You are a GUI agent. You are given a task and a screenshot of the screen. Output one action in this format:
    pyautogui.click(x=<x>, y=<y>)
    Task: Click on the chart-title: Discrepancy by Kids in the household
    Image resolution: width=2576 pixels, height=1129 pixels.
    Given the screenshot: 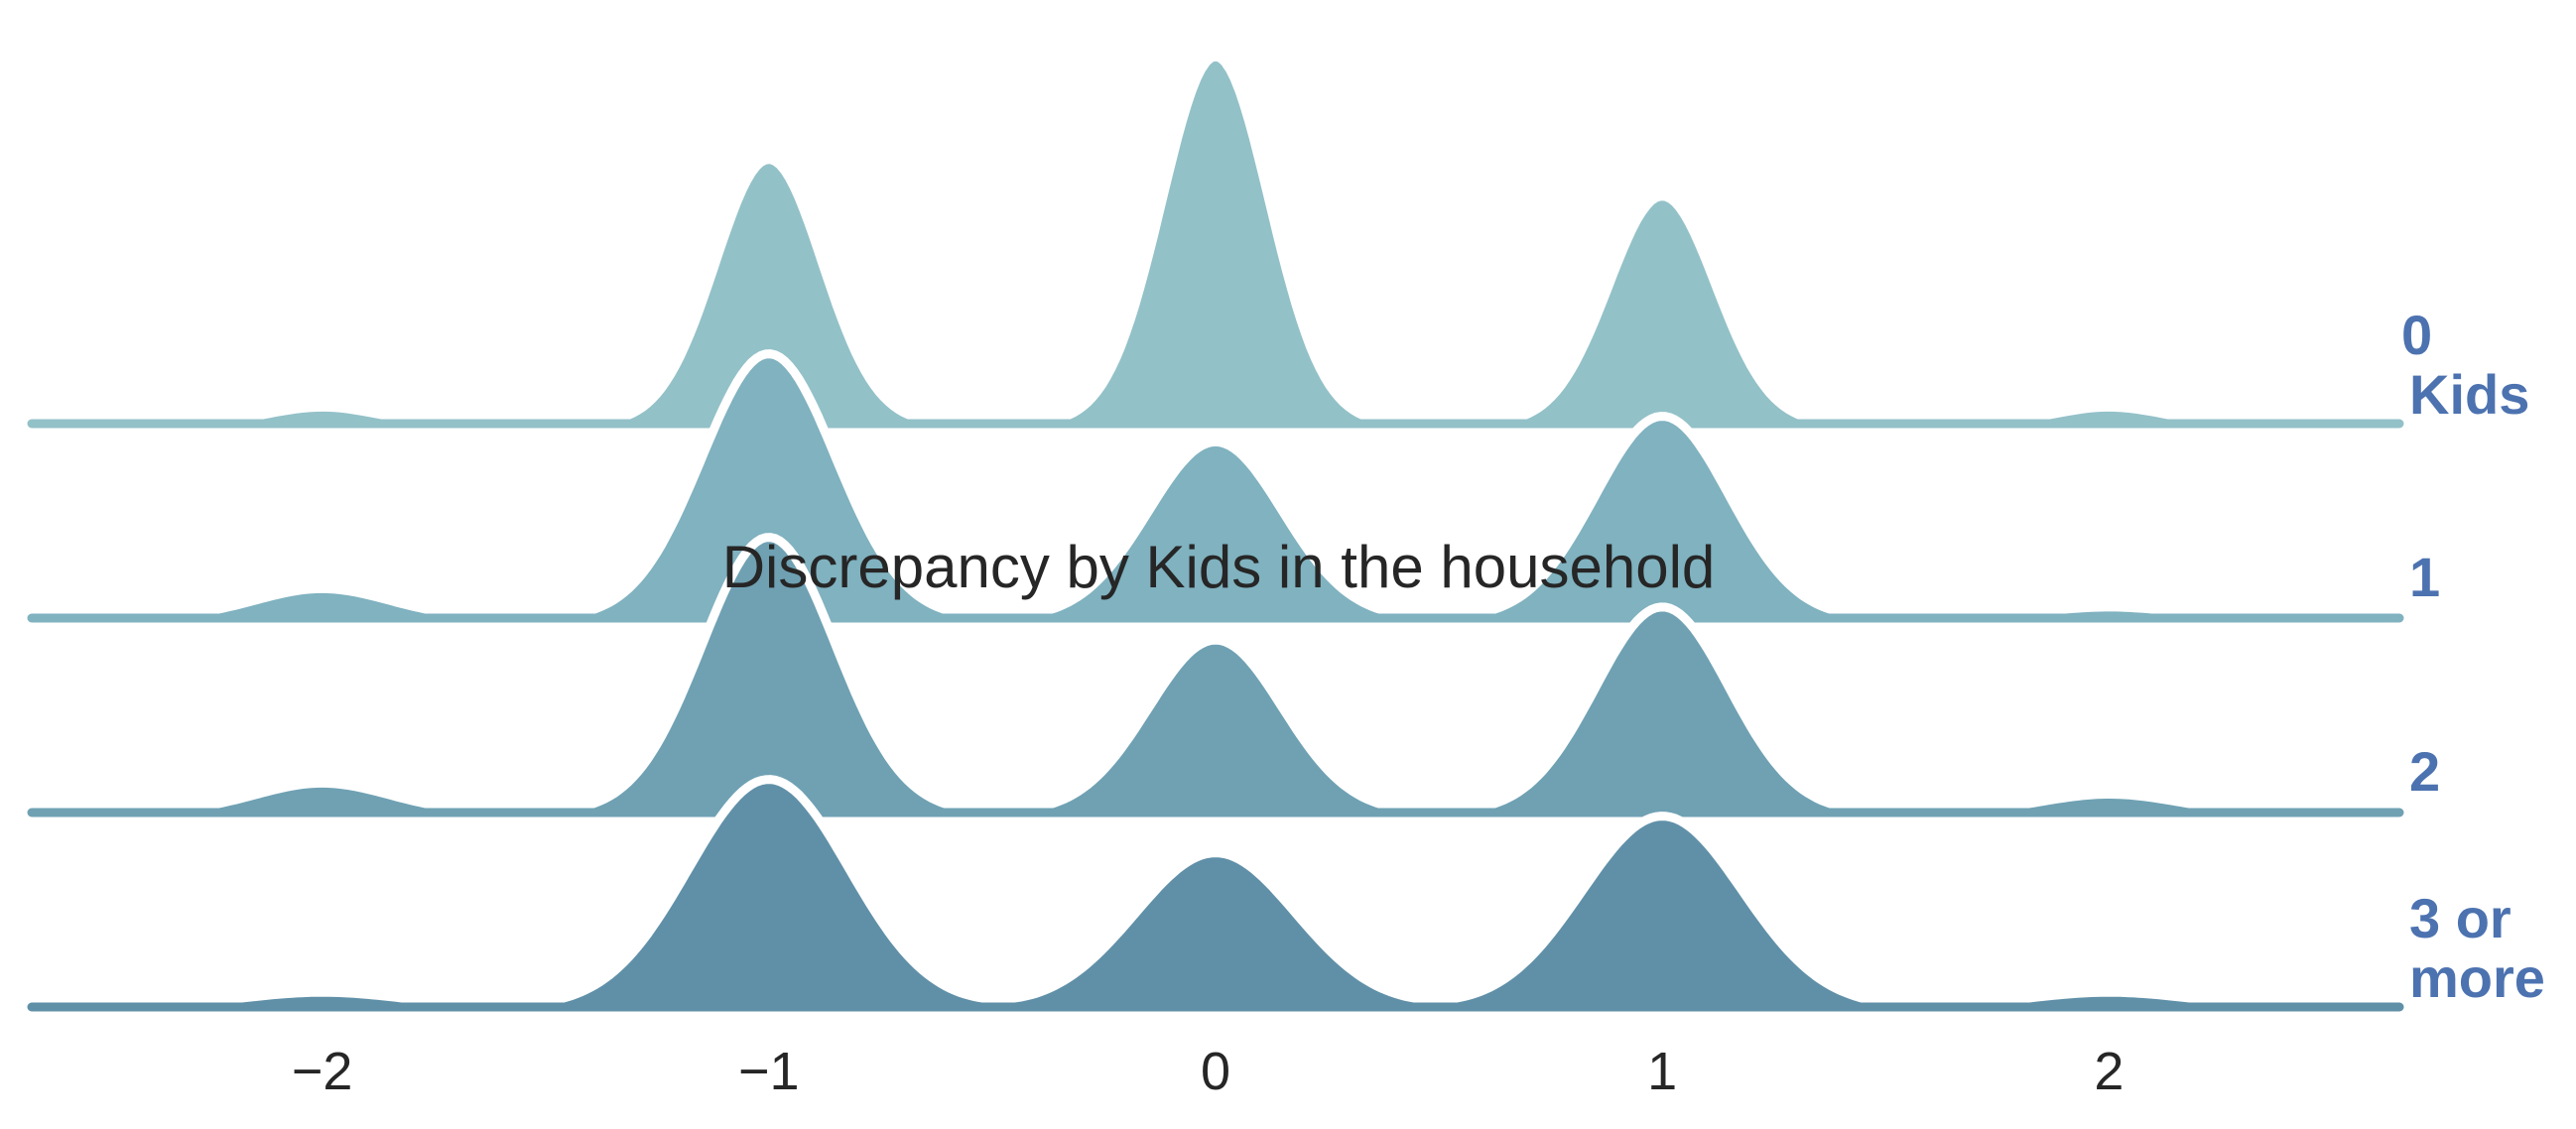 What is the action you would take?
    pyautogui.click(x=1219, y=567)
    